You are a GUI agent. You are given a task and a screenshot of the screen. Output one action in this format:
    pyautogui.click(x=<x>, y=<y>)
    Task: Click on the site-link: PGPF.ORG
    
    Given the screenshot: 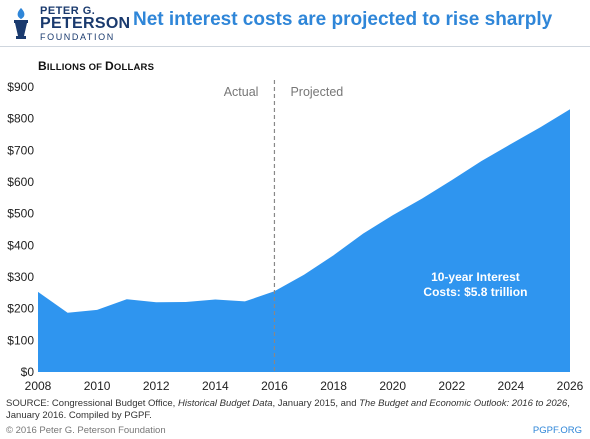 What is the action you would take?
    pyautogui.click(x=557, y=430)
    